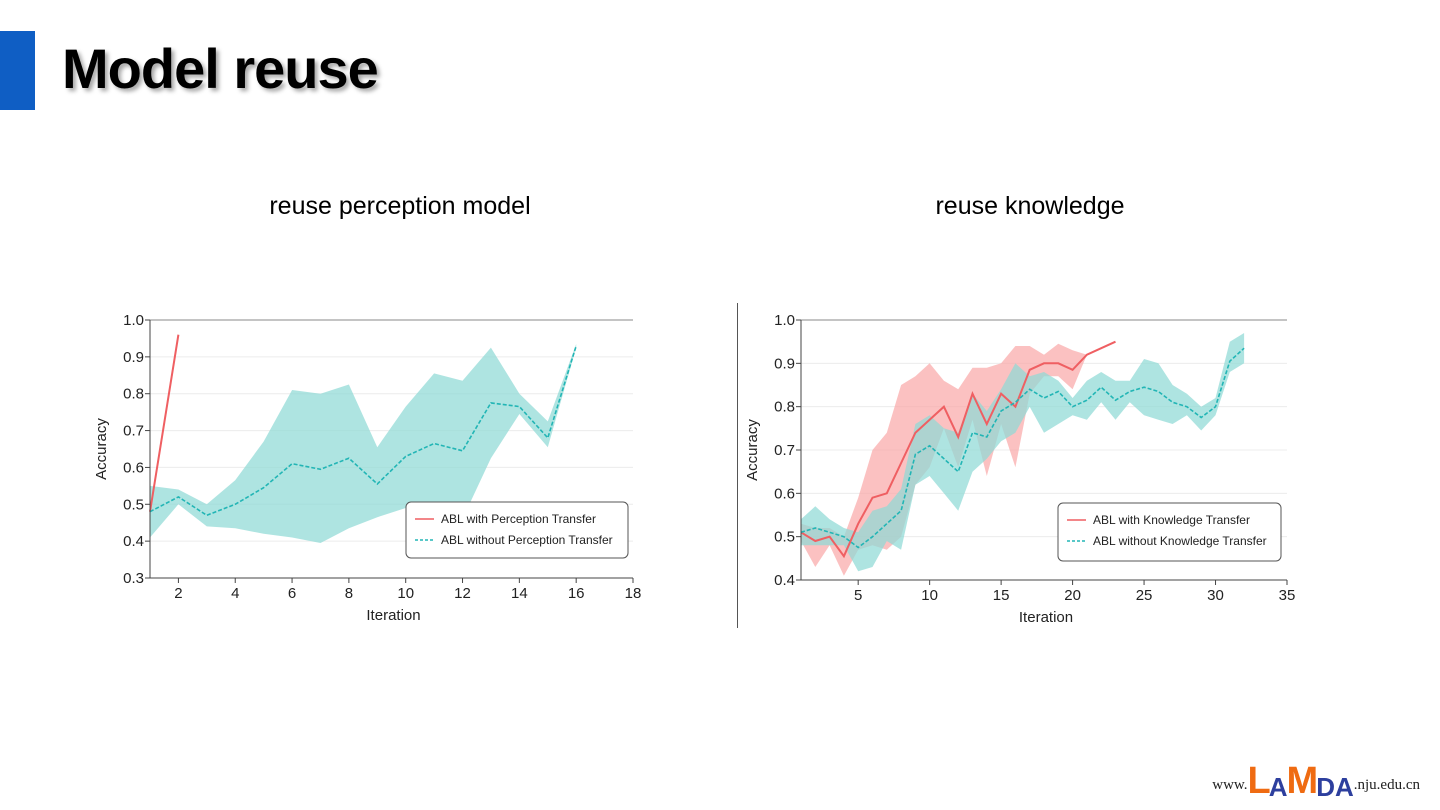  What do you see at coordinates (1335, 787) in the screenshot?
I see `logo-letter-da: DA` at bounding box center [1335, 787].